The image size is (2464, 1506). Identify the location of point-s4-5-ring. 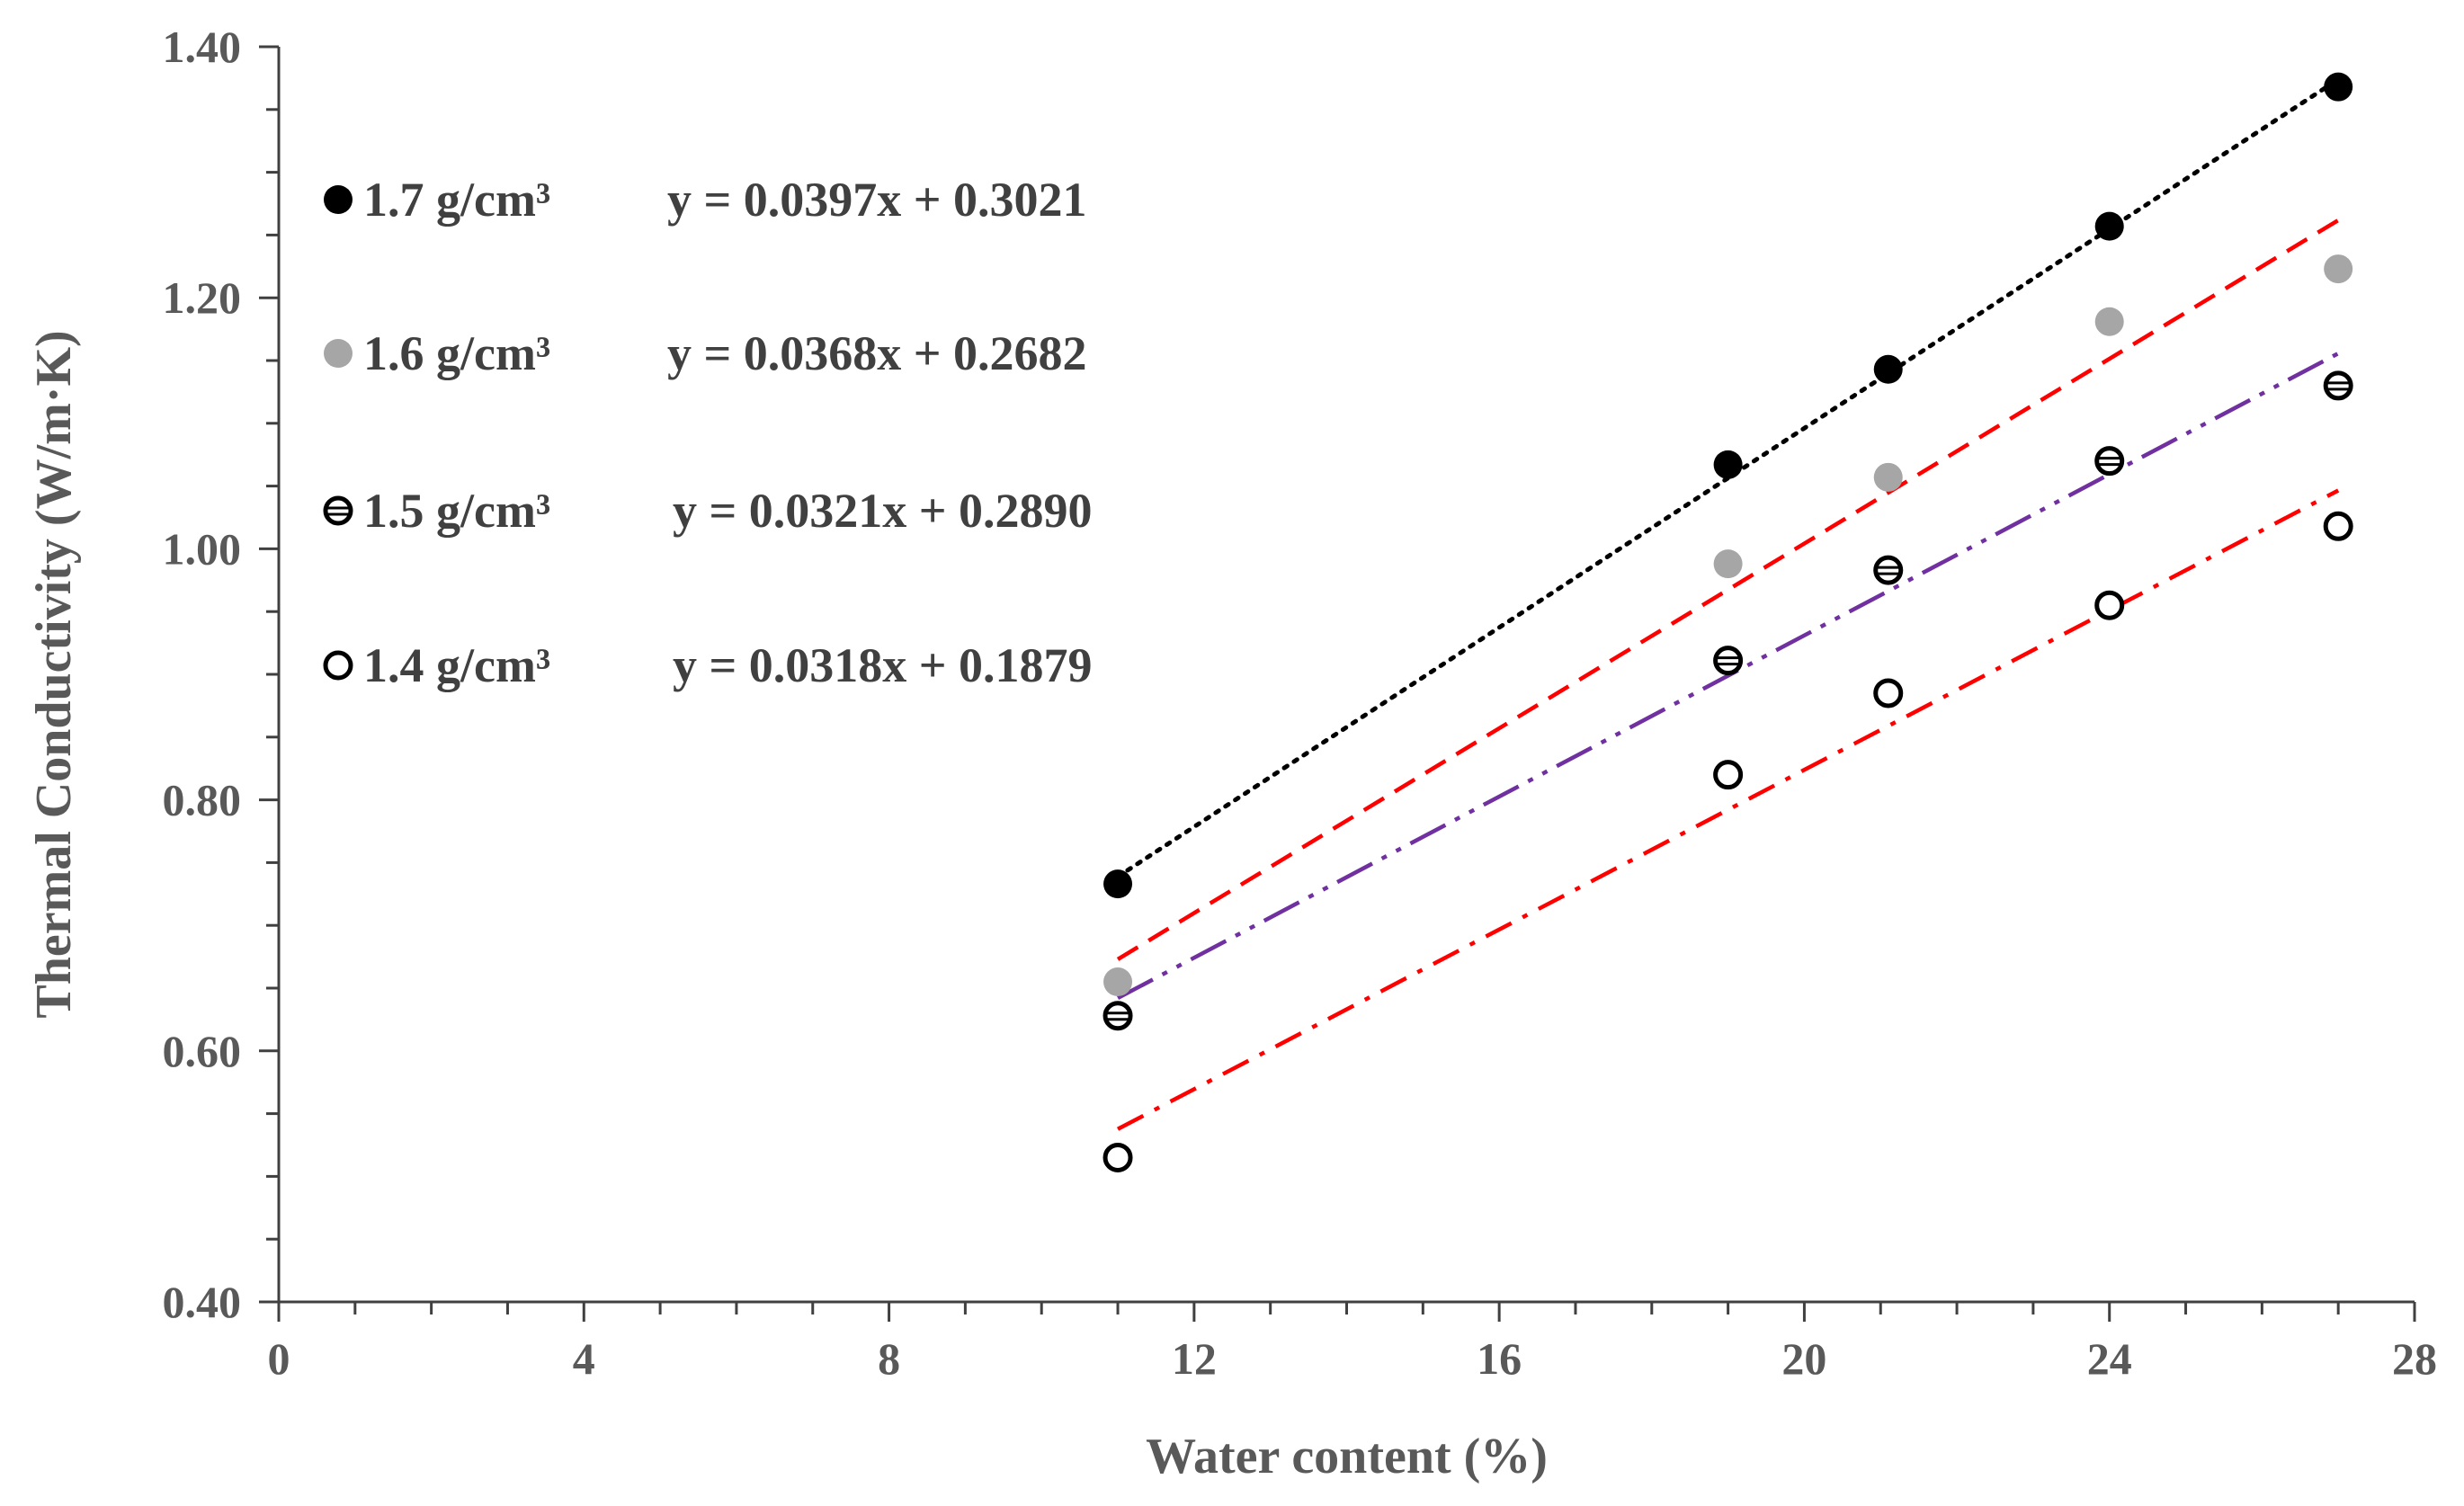
(2338, 526).